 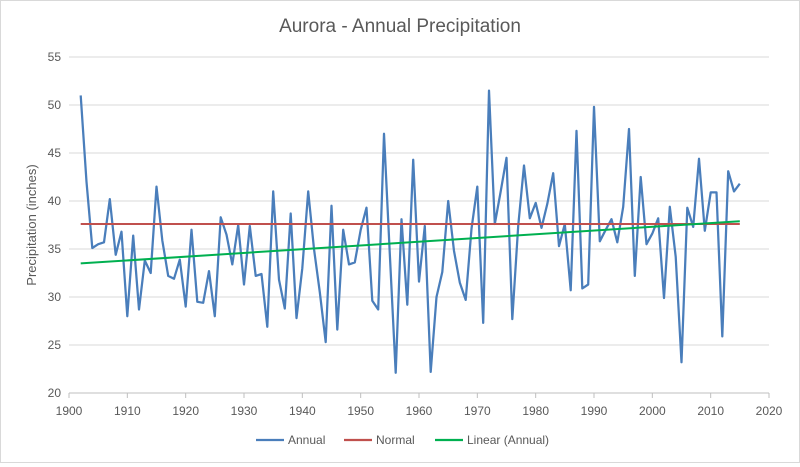 What do you see at coordinates (55, 249) in the screenshot?
I see `y-tick-label: 35` at bounding box center [55, 249].